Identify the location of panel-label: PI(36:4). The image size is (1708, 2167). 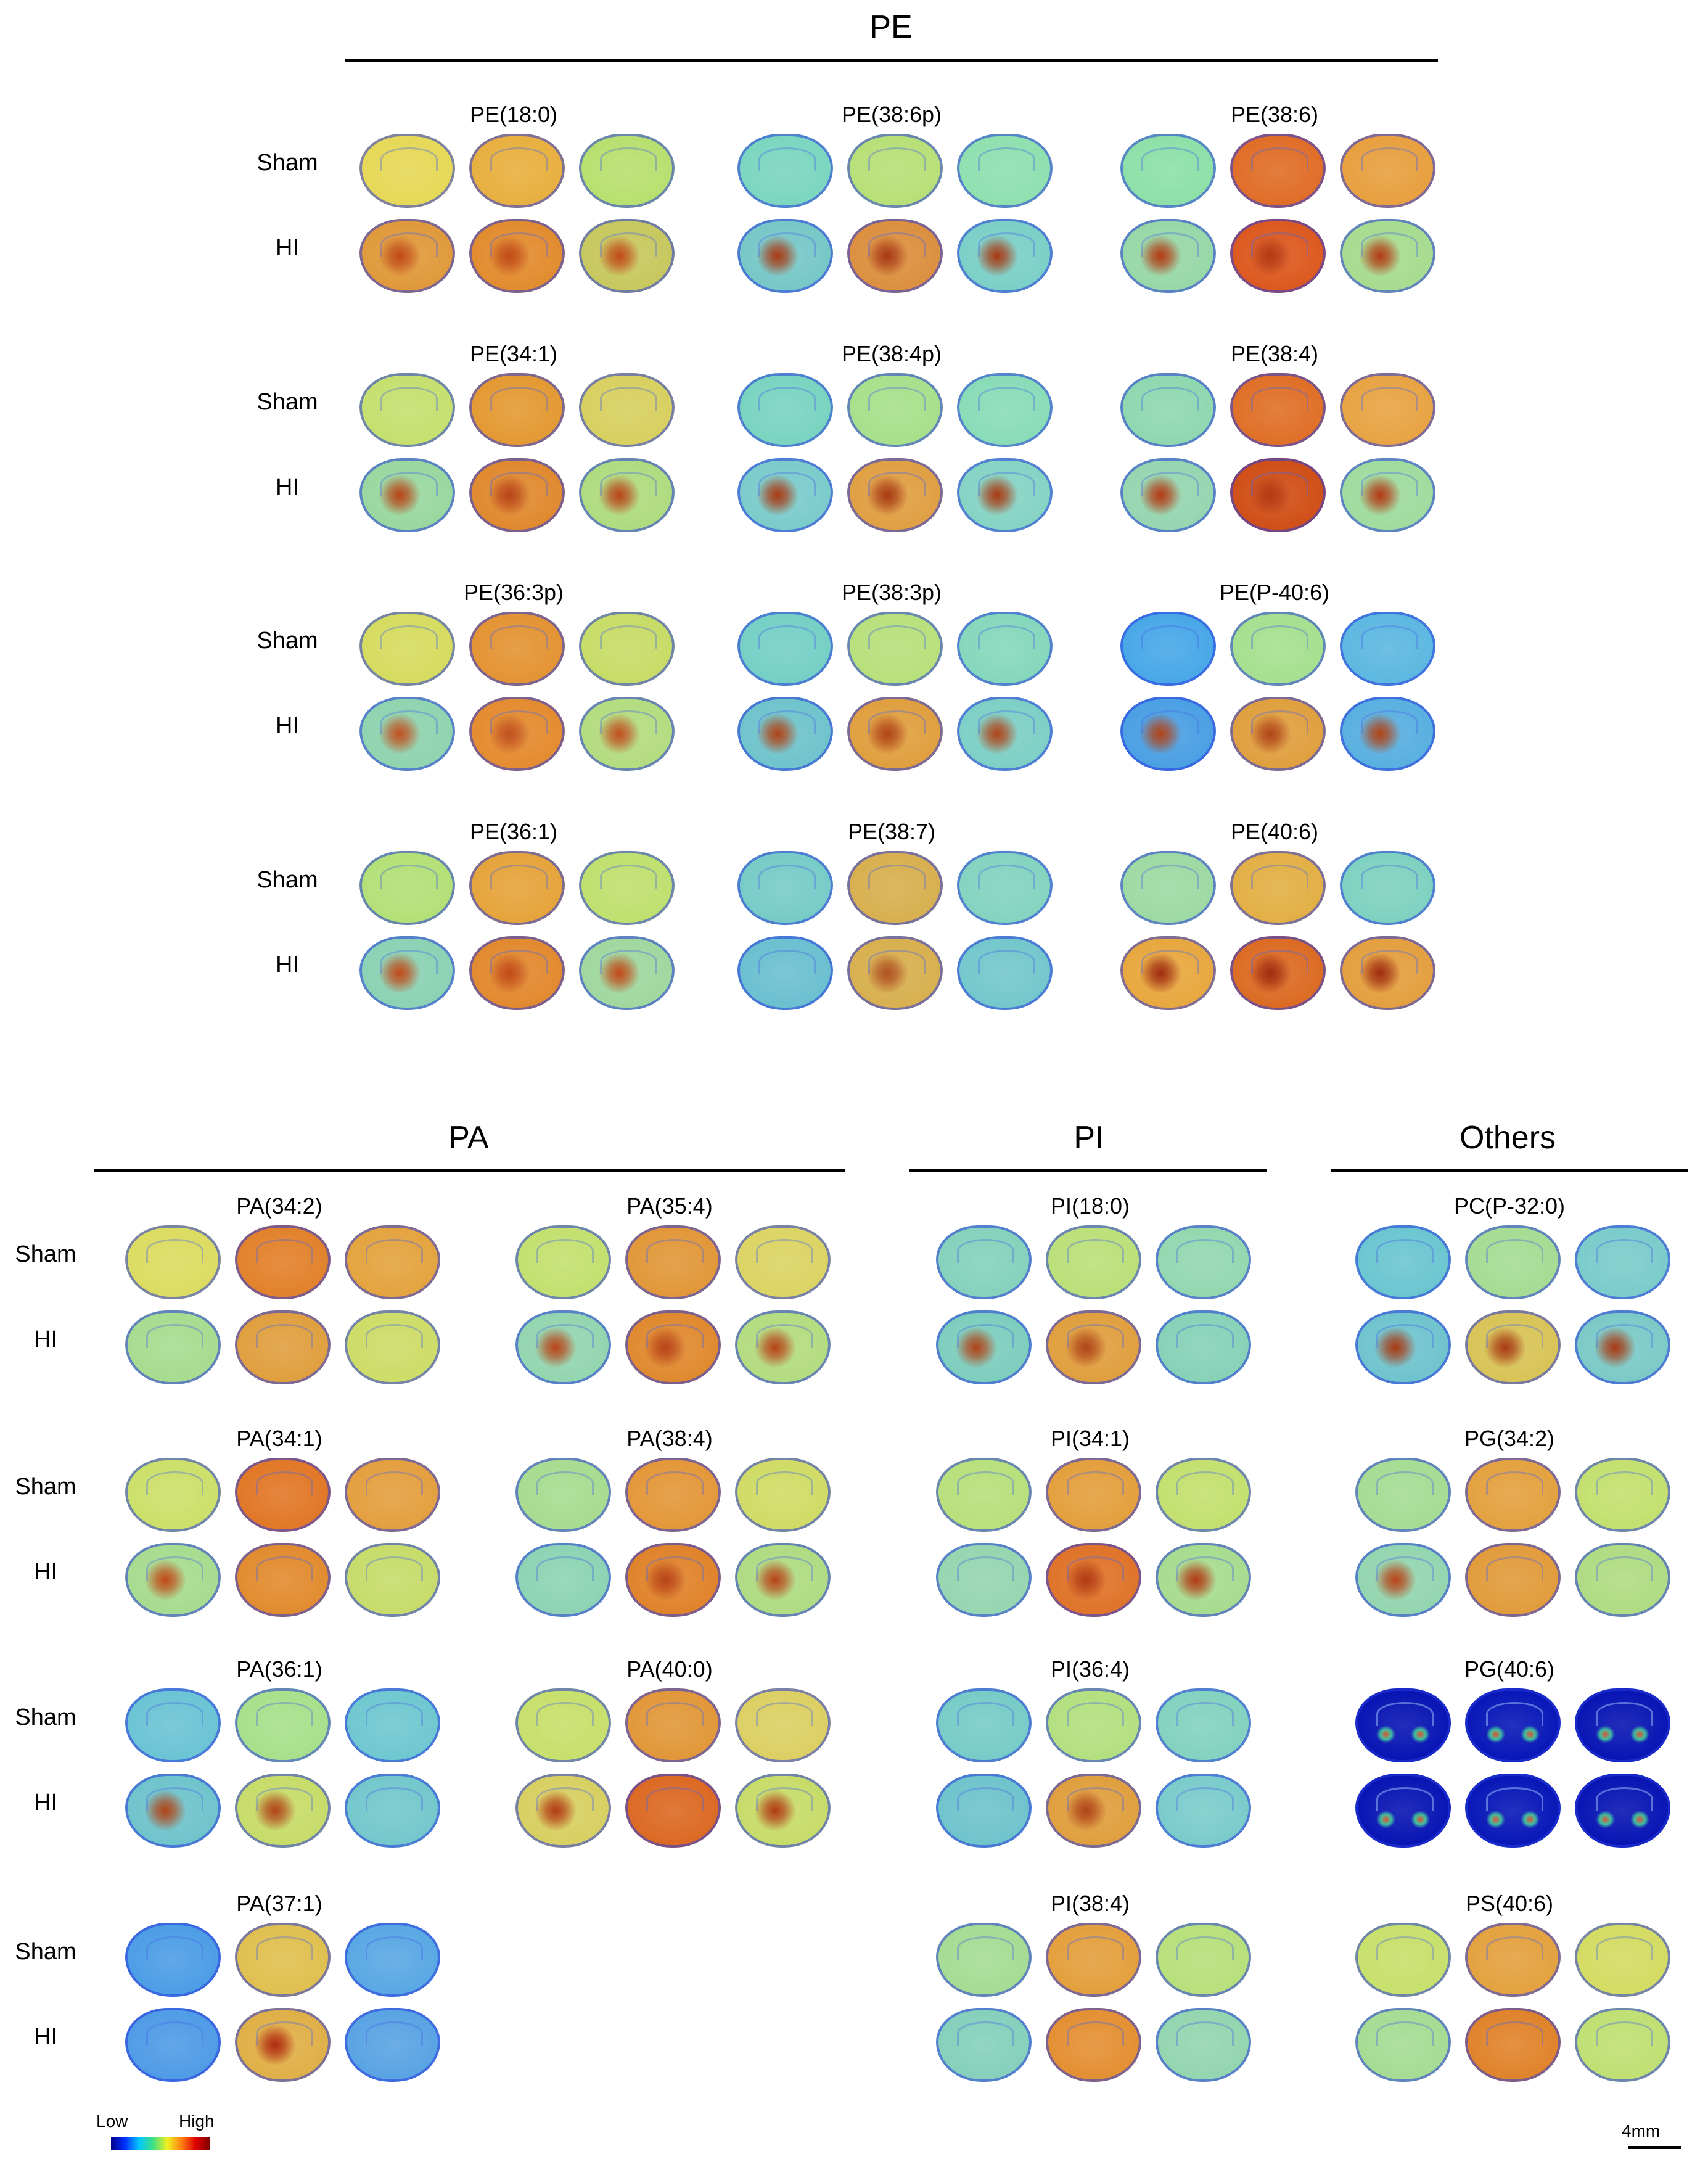
(1090, 1669).